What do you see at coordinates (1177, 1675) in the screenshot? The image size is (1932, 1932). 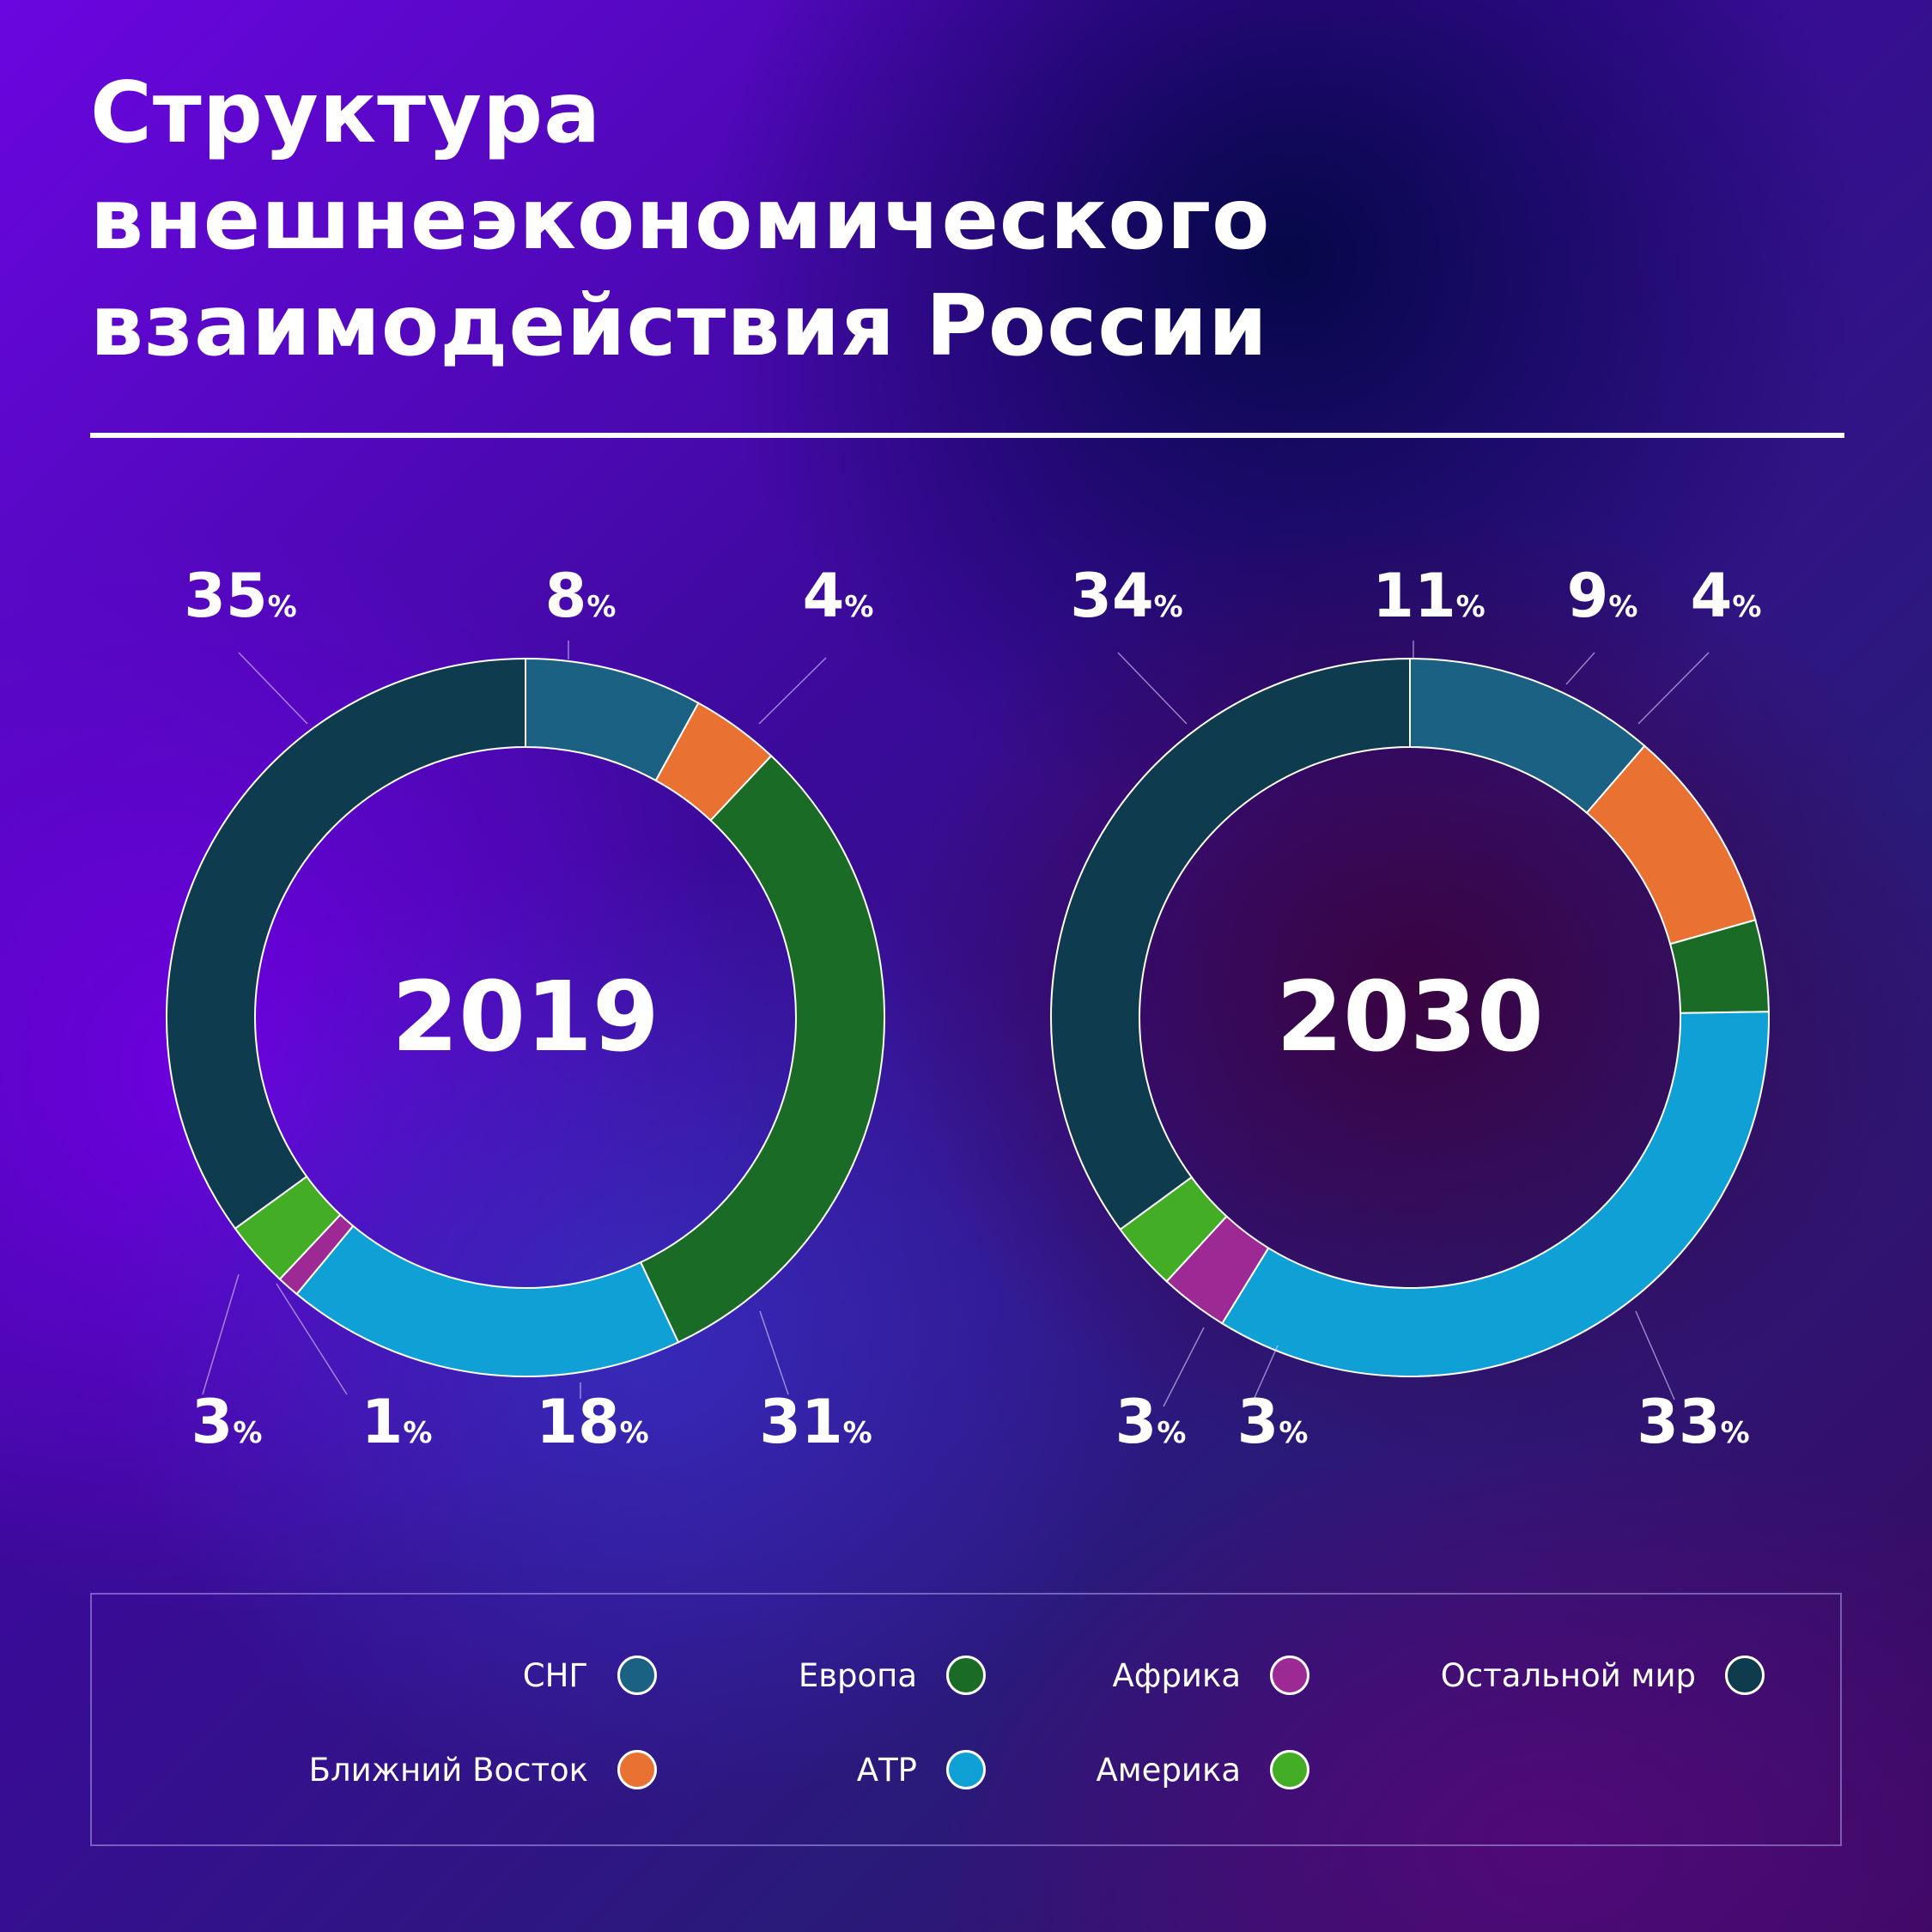 I see `legend-label: Африка` at bounding box center [1177, 1675].